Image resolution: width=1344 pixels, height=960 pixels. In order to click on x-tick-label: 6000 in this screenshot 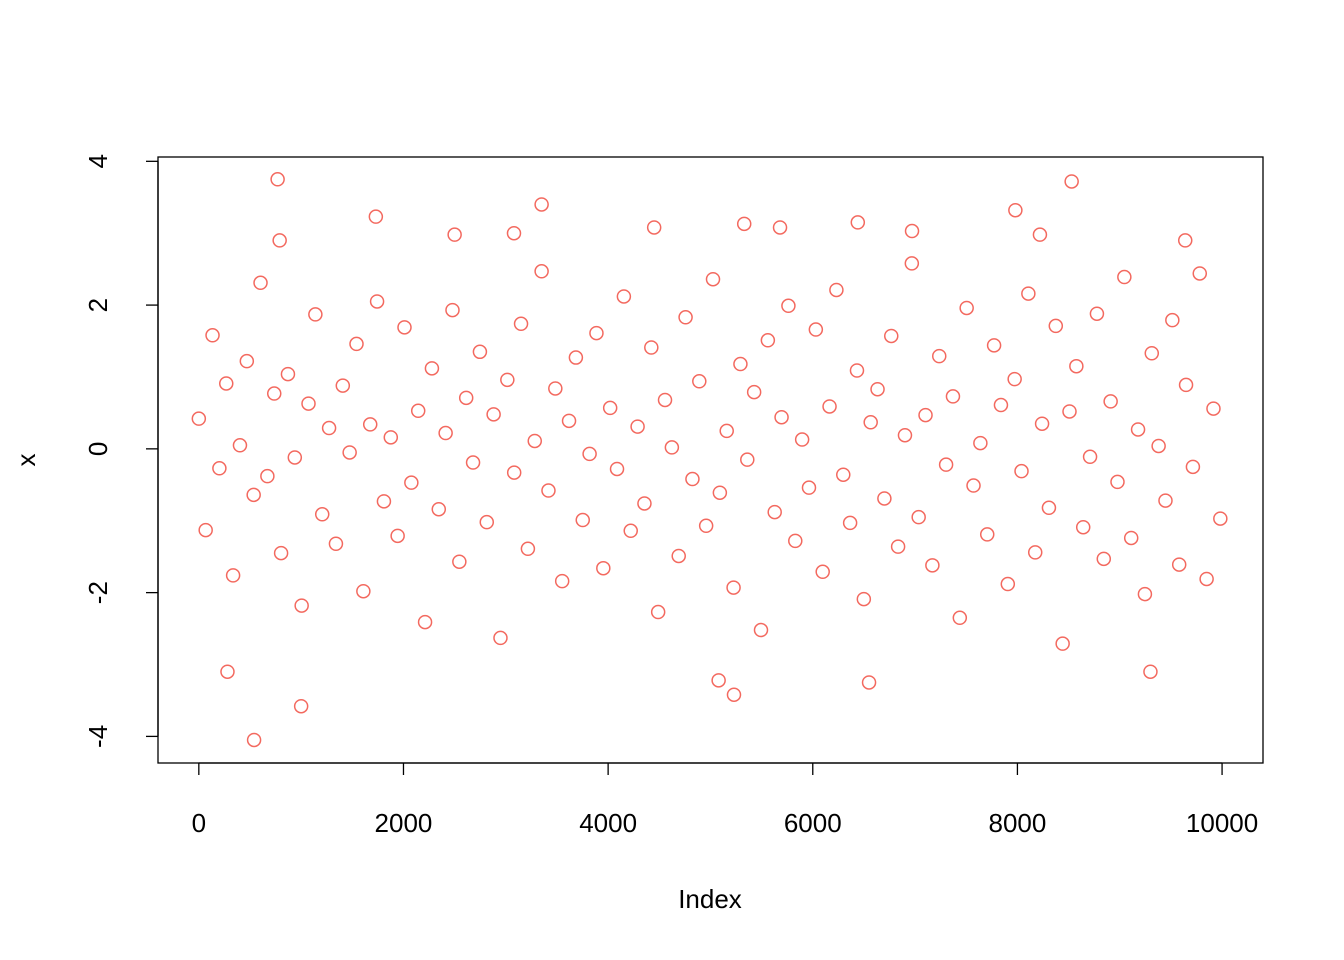, I will do `click(813, 823)`.